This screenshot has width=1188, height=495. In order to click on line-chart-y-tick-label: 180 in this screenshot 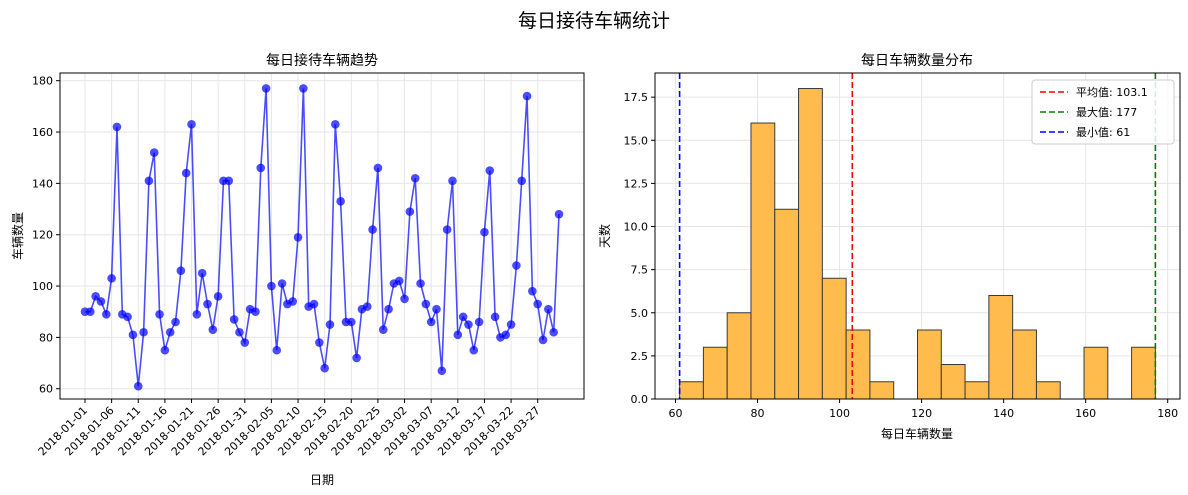, I will do `click(42, 81)`.